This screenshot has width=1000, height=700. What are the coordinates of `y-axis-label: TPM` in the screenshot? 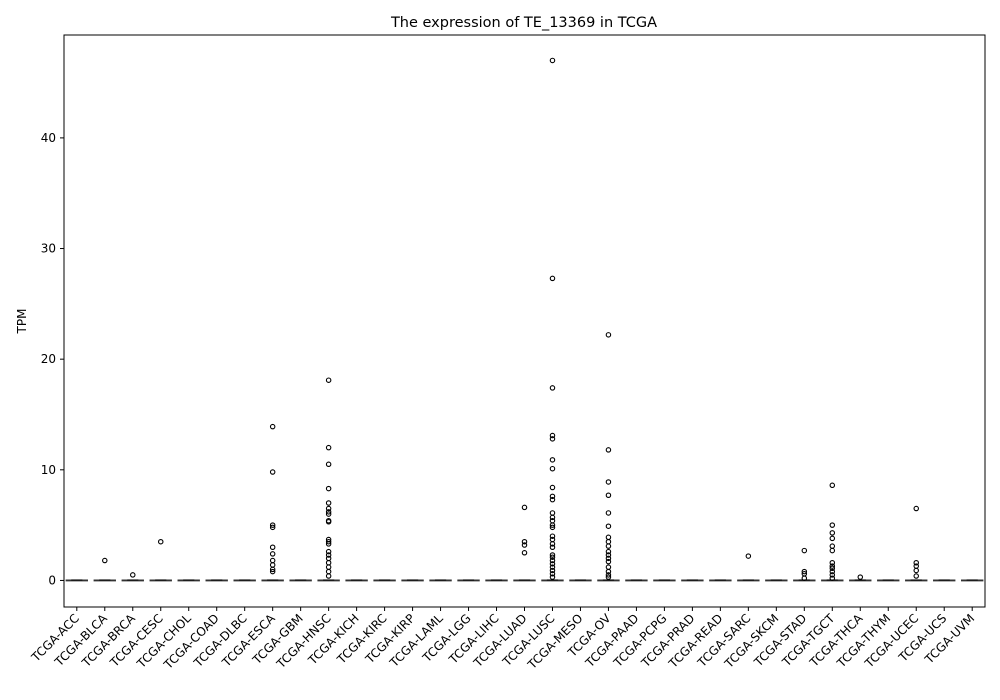 It's located at (22, 322).